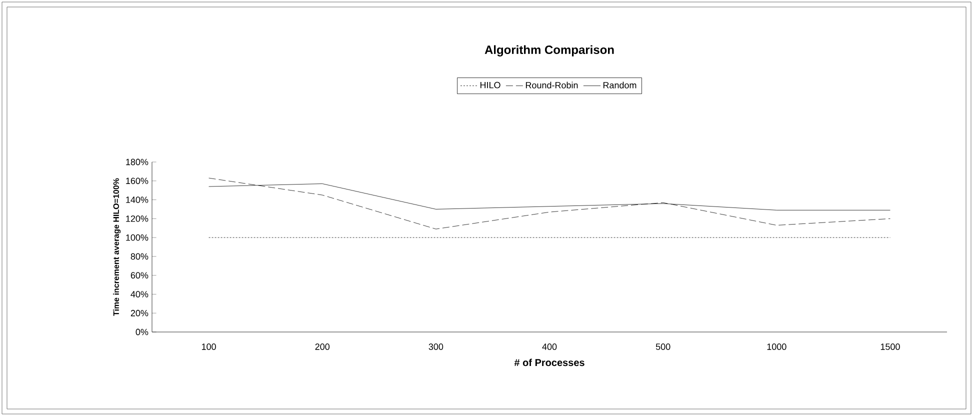  Describe the element at coordinates (209, 347) in the screenshot. I see `x-tick-label: 100` at that location.